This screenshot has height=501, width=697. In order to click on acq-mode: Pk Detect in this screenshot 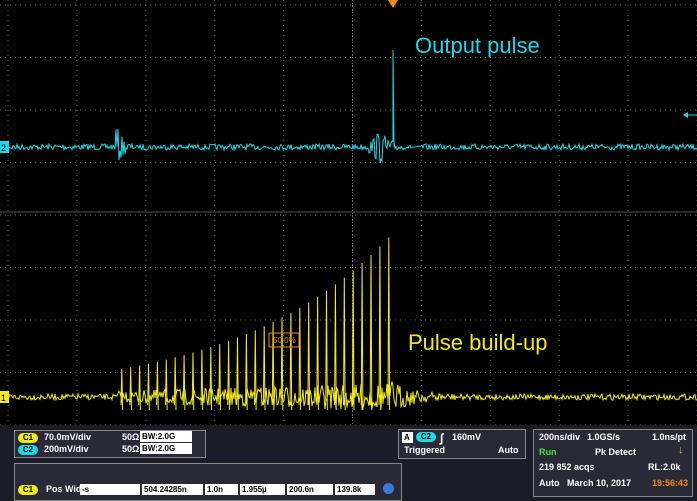, I will do `click(616, 452)`.